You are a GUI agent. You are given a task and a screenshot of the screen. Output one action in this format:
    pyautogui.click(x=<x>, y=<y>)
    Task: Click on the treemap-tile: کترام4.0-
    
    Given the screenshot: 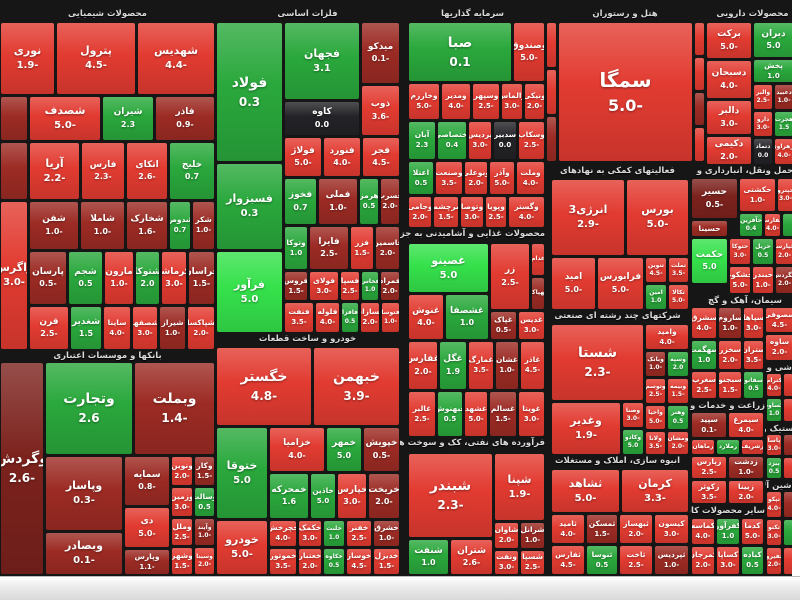 What is the action you would take?
    pyautogui.click(x=774, y=385)
    